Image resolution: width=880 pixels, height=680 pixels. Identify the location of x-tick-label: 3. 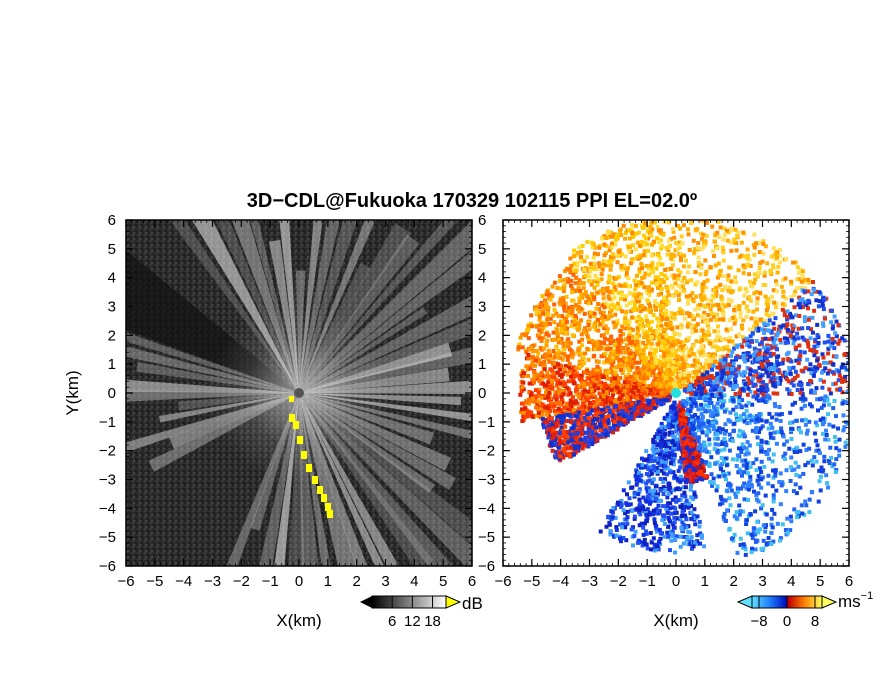
(385, 581).